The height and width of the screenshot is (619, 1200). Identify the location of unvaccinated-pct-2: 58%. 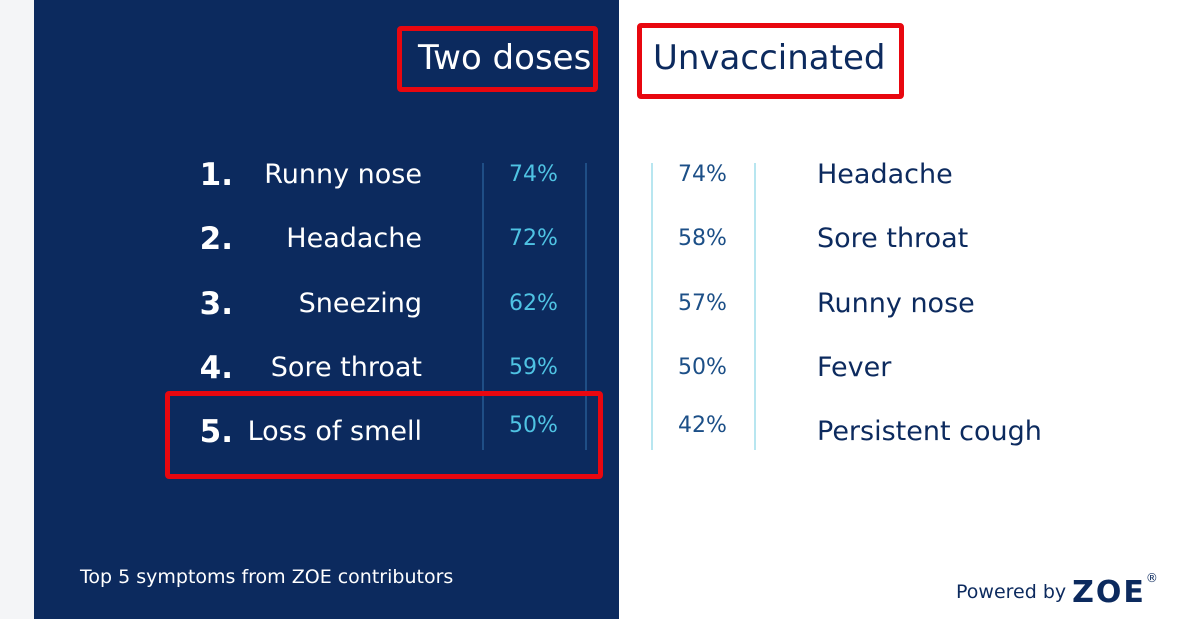
(702, 238).